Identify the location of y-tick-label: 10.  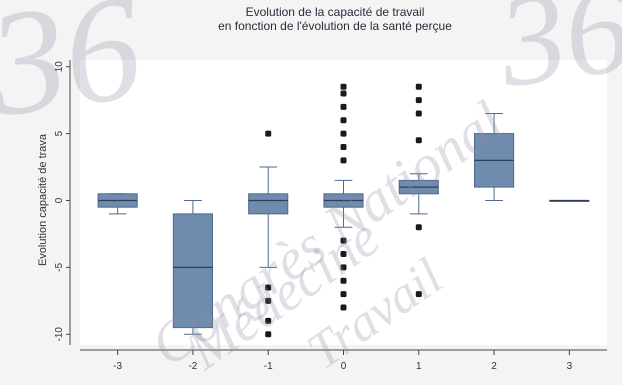
(59, 67).